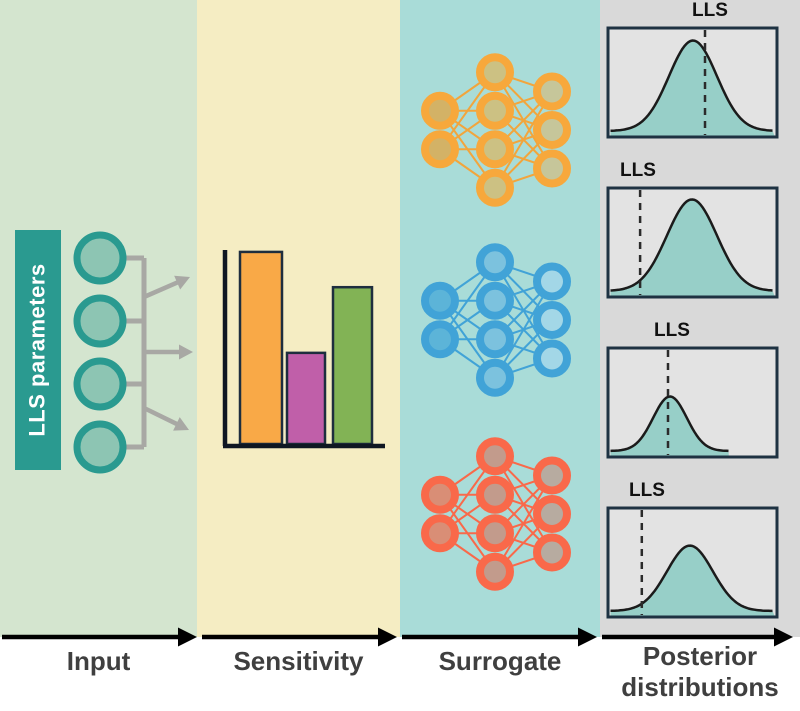 This screenshot has width=800, height=711. I want to click on lls-marker-label-3: LLS, so click(672, 330).